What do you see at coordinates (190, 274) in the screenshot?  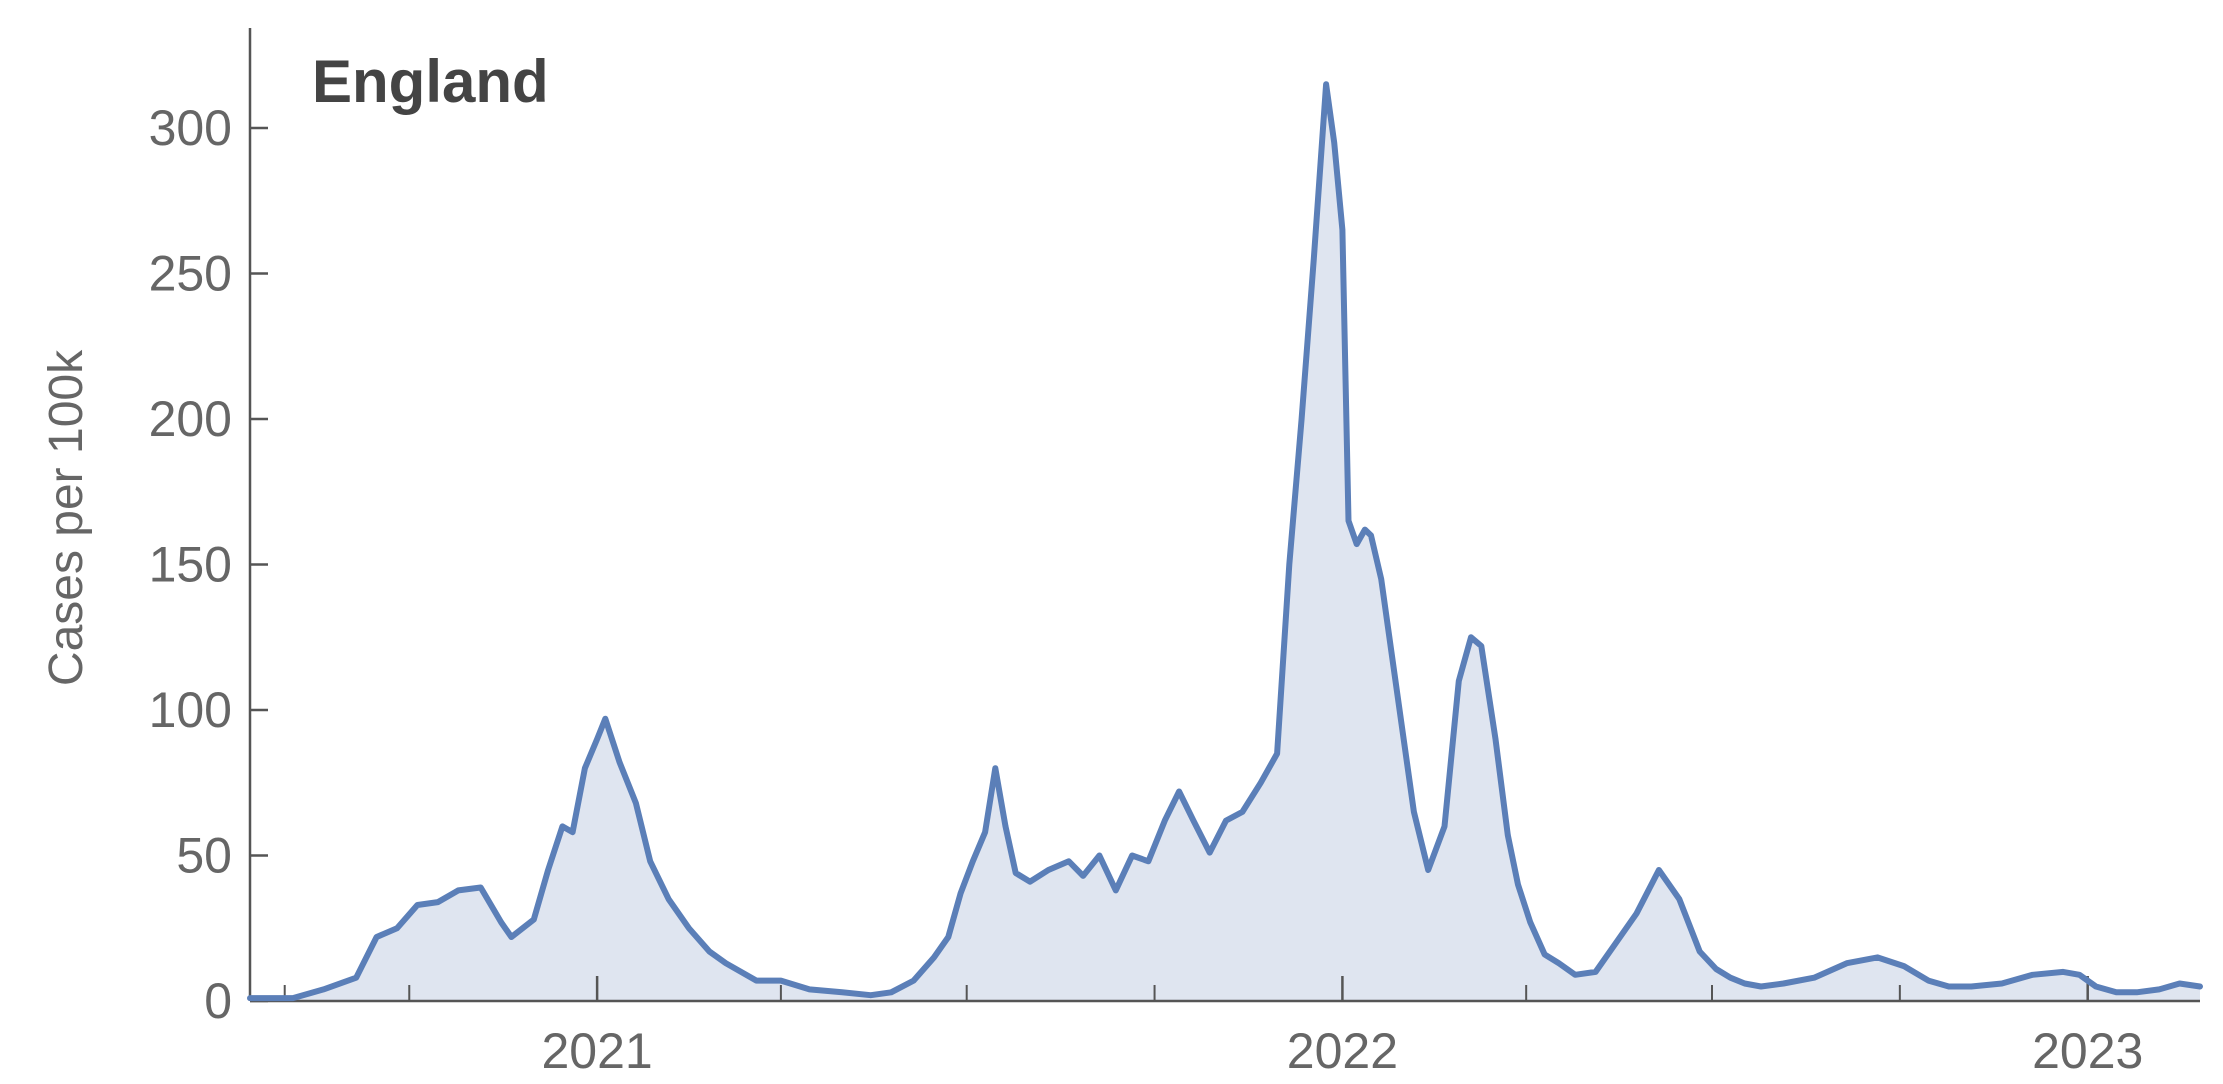 I see `y-tick-label: 250` at bounding box center [190, 274].